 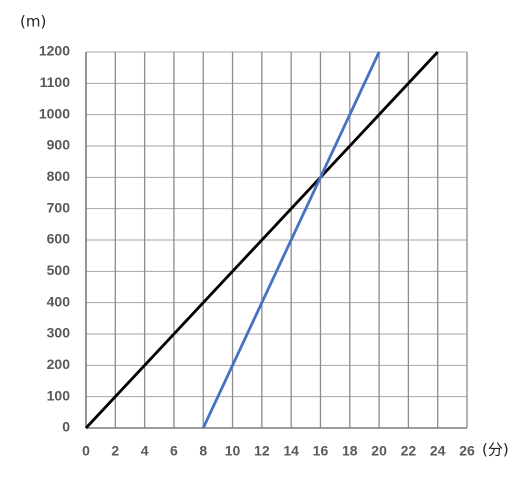 What do you see at coordinates (203, 451) in the screenshot?
I see `x-tick-label: 8` at bounding box center [203, 451].